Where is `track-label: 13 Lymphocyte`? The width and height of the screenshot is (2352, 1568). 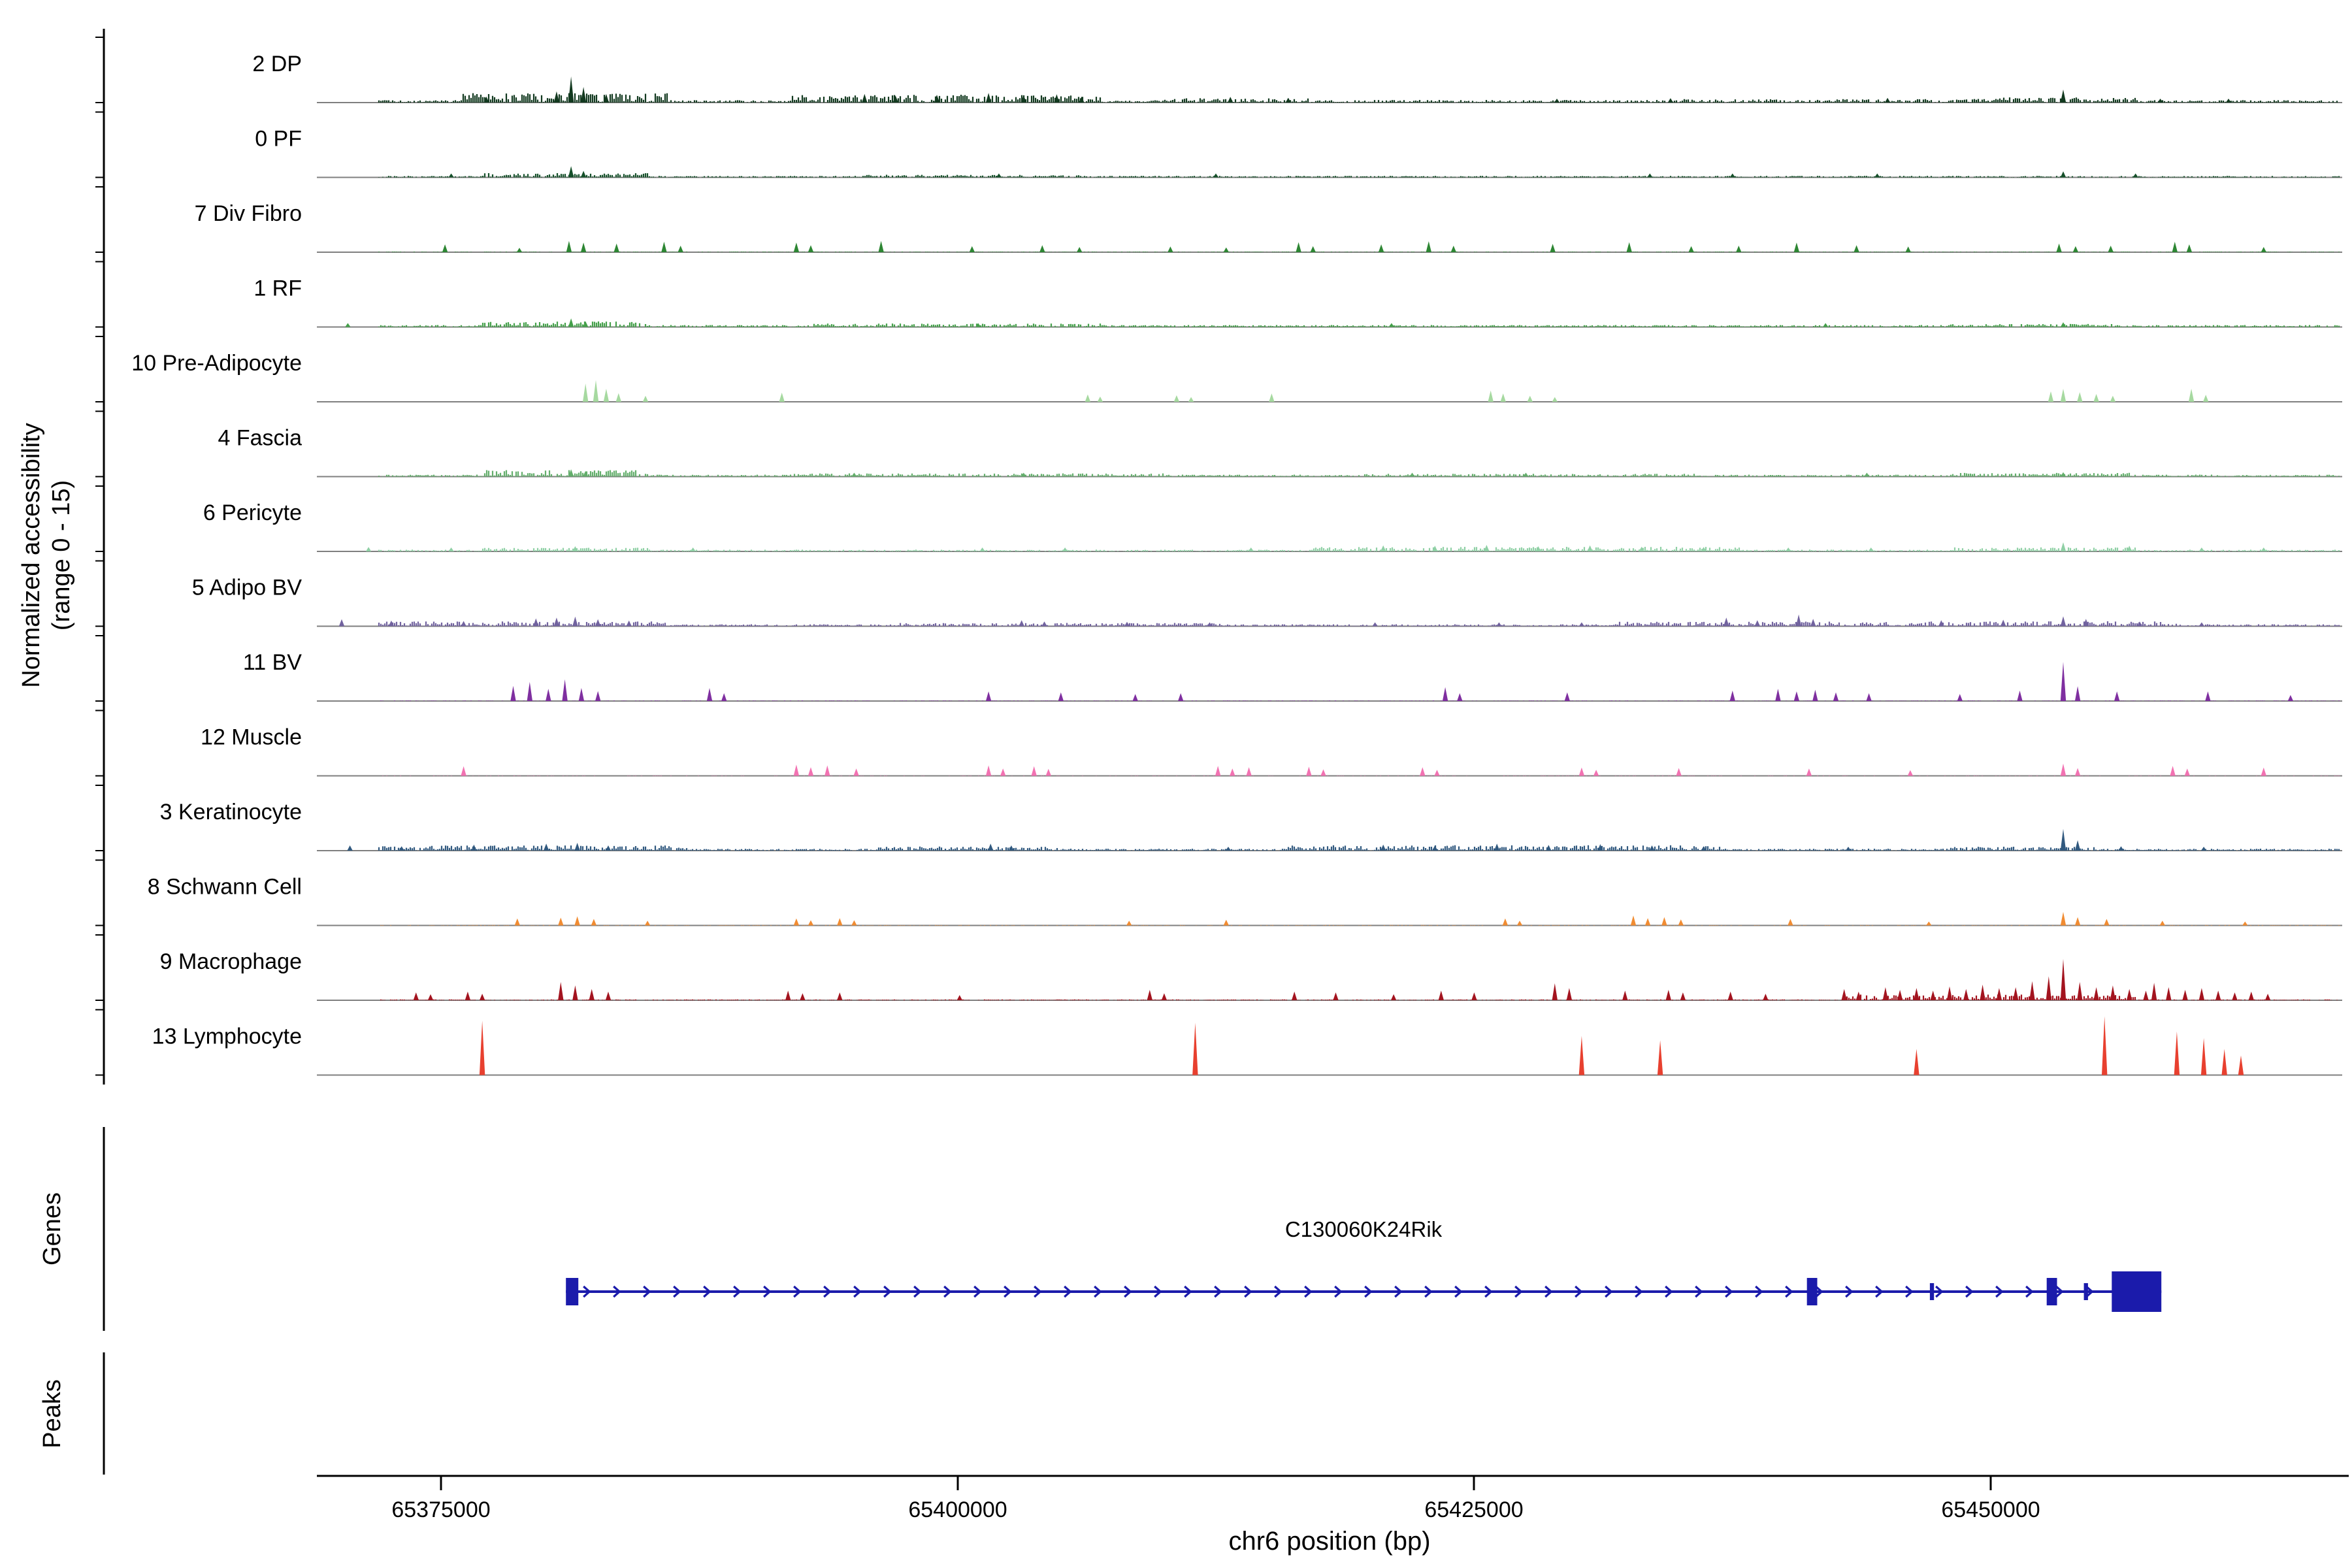 track-label: 13 Lymphocyte is located at coordinates (227, 1036).